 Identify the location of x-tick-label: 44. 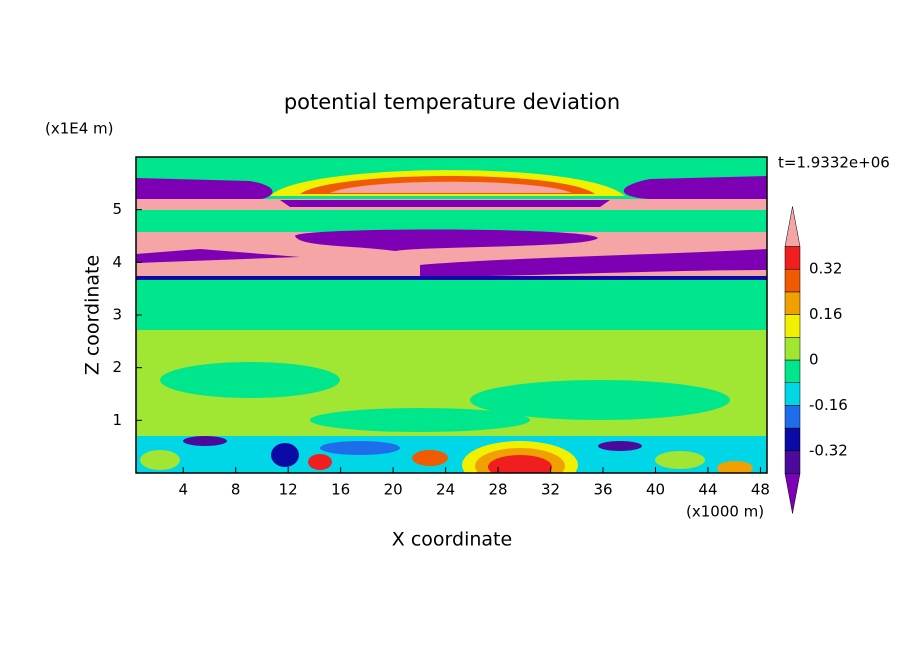
(707, 490).